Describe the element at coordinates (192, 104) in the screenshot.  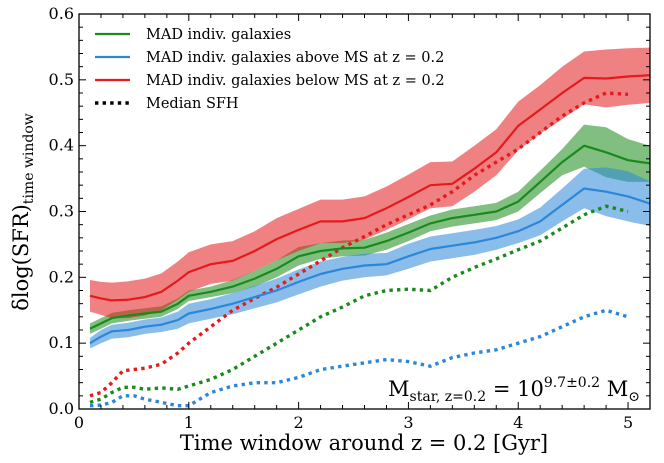
I see `legend-label-median-sfh: Median SFH` at that location.